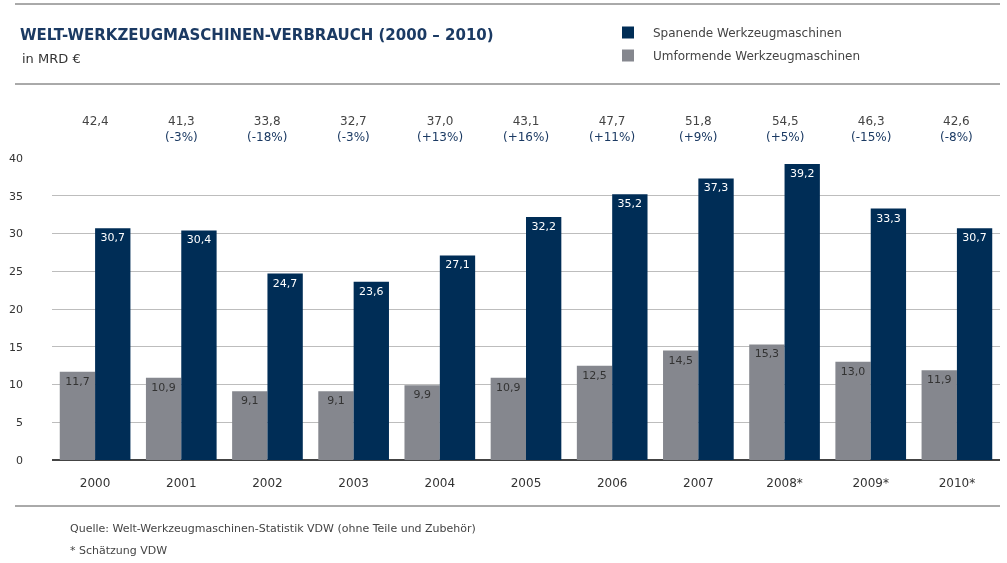 The width and height of the screenshot is (1007, 563). What do you see at coordinates (285, 283) in the screenshot?
I see `data-label: 24,7` at bounding box center [285, 283].